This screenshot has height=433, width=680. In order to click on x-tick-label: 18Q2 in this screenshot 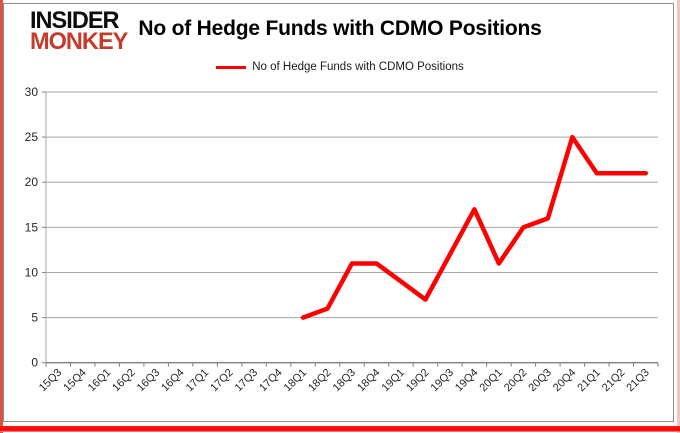, I will do `click(320, 381)`.